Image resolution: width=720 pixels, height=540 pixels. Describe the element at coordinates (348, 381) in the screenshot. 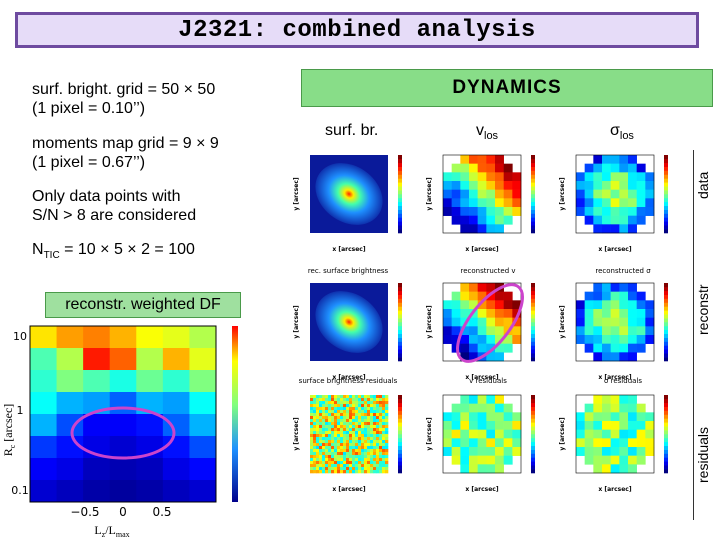

I see `caption-res-surface: surface brightness residuals` at that location.